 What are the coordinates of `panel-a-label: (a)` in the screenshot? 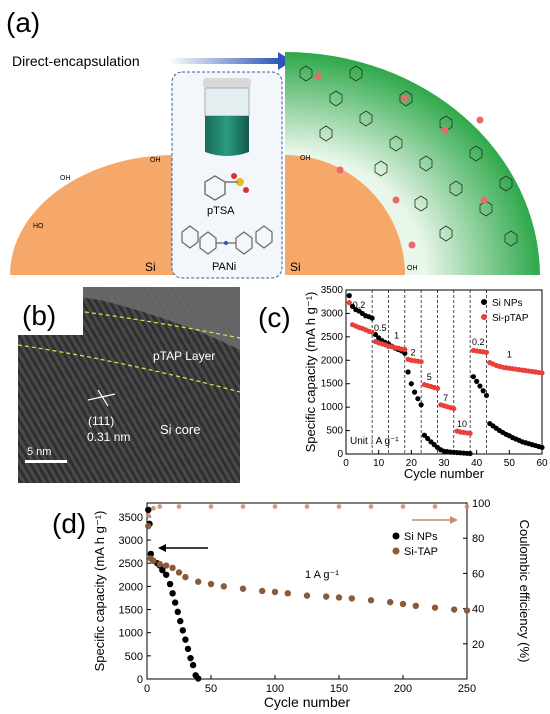 It's located at (23, 22).